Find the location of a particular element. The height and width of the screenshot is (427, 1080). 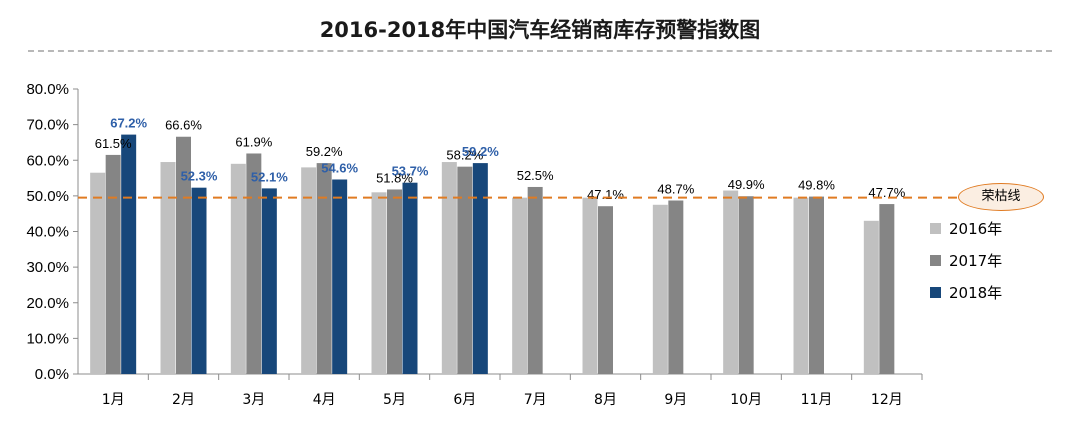

bar-2016年-2月 is located at coordinates (168, 268).